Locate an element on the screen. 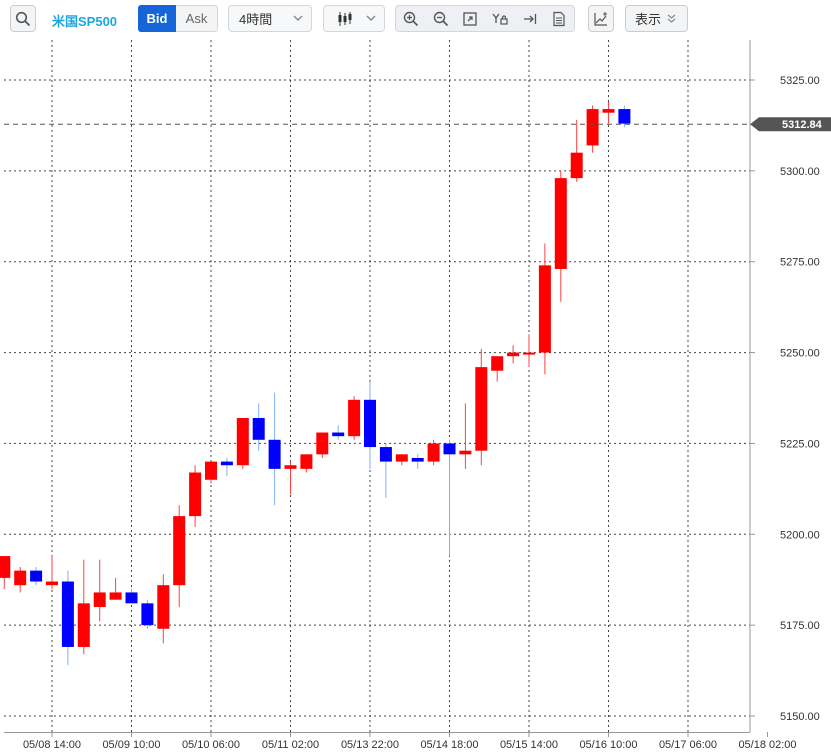 This screenshot has width=831, height=754. chart-toolbar: 米国SP500 Bid Ask 4時間 is located at coordinates (415, 20).